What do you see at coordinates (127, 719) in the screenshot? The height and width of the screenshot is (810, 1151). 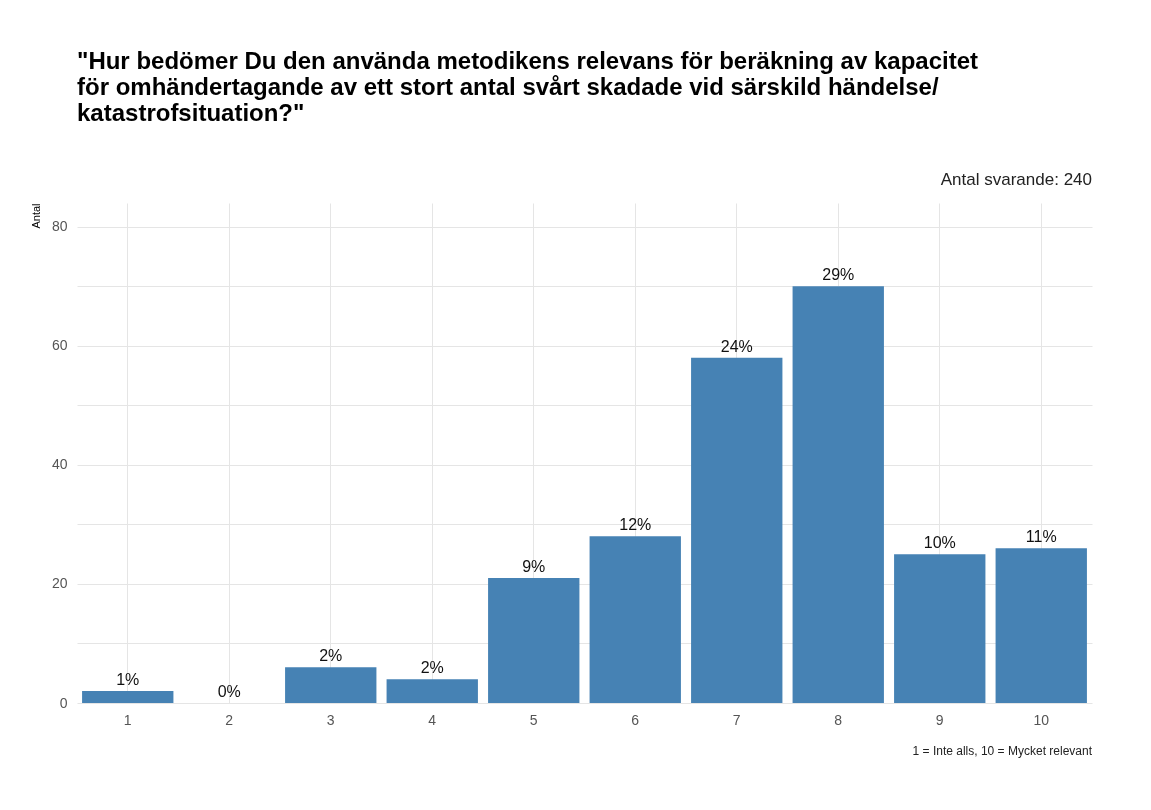 I see `x-tick-label: 1` at bounding box center [127, 719].